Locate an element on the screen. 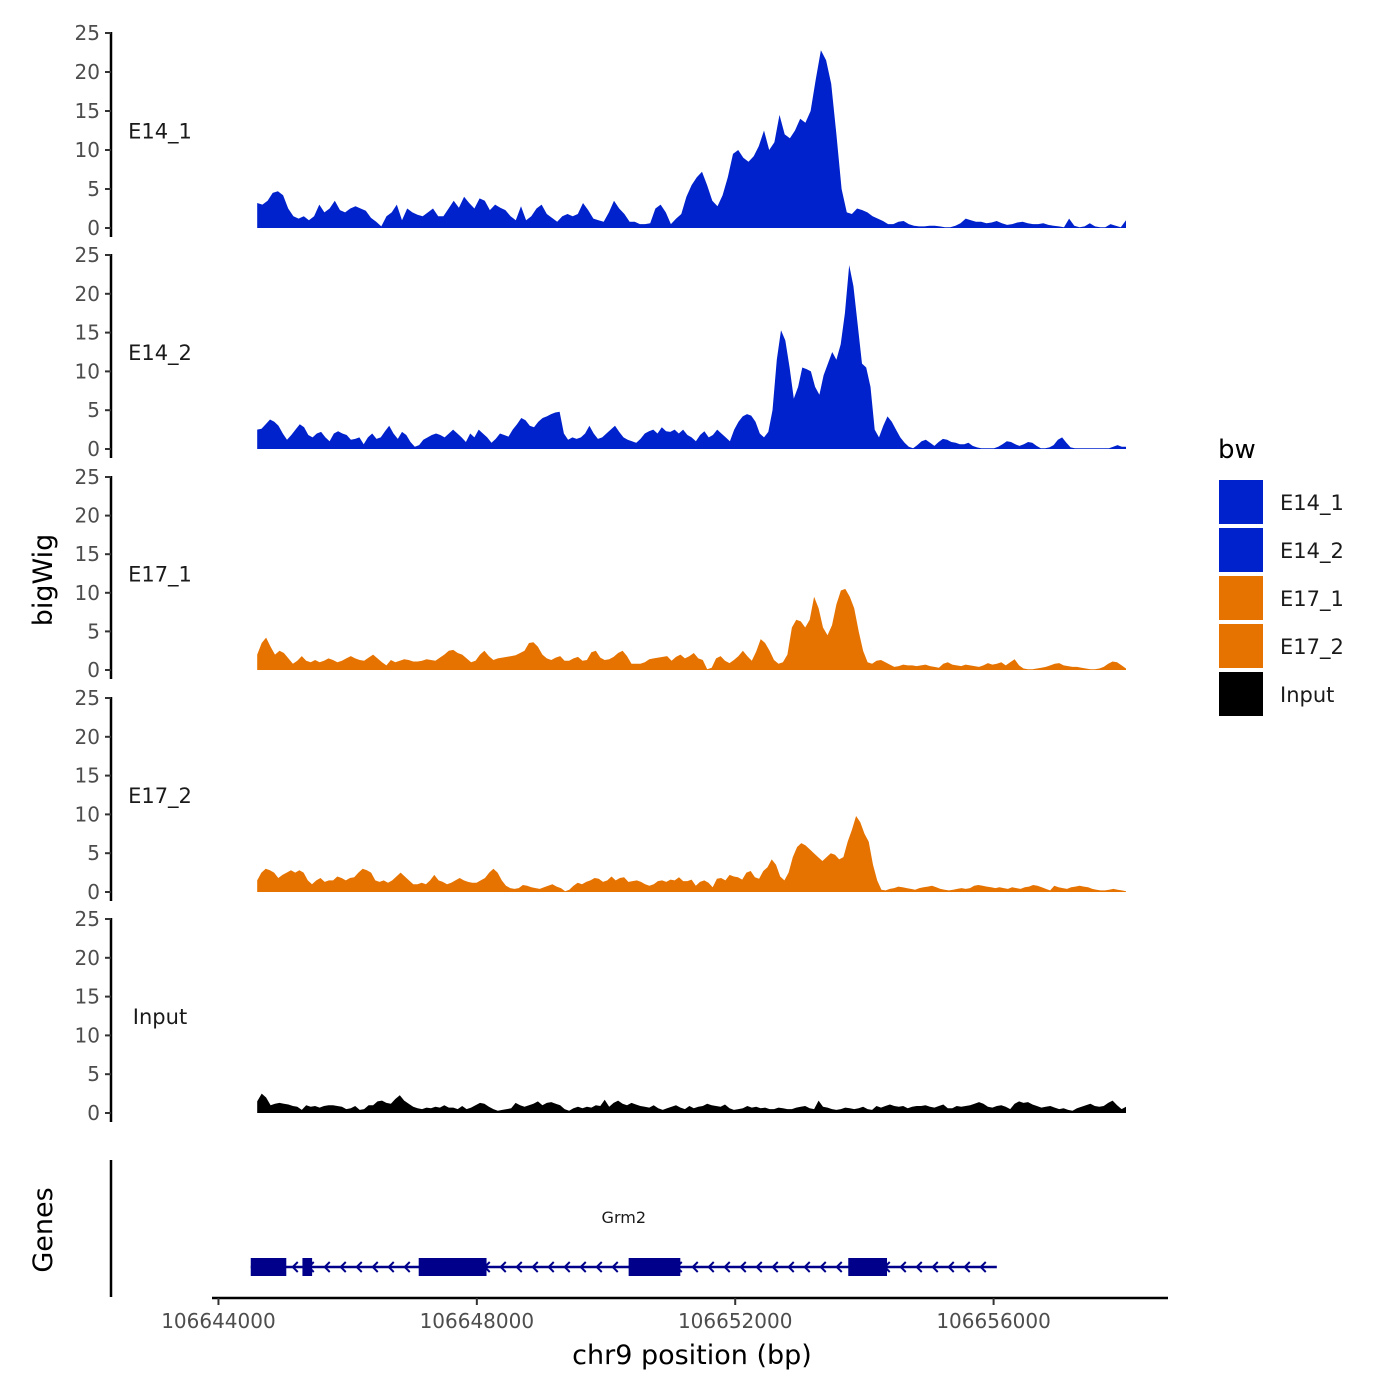 The height and width of the screenshot is (1400, 1400). legend-label: E17_2 is located at coordinates (1312, 647).